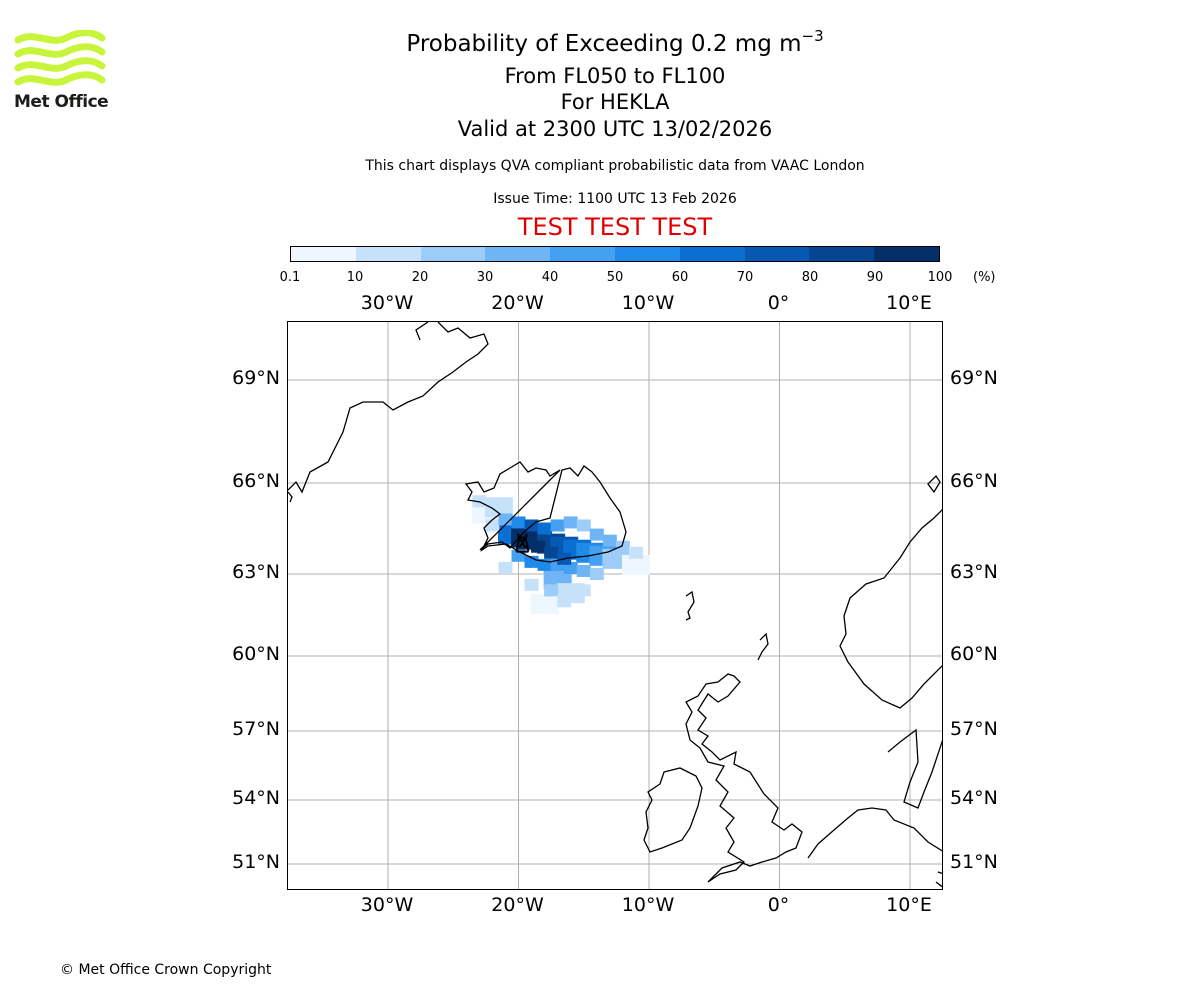  Describe the element at coordinates (545, 512) in the screenshot. I see `coast-iceland` at that location.